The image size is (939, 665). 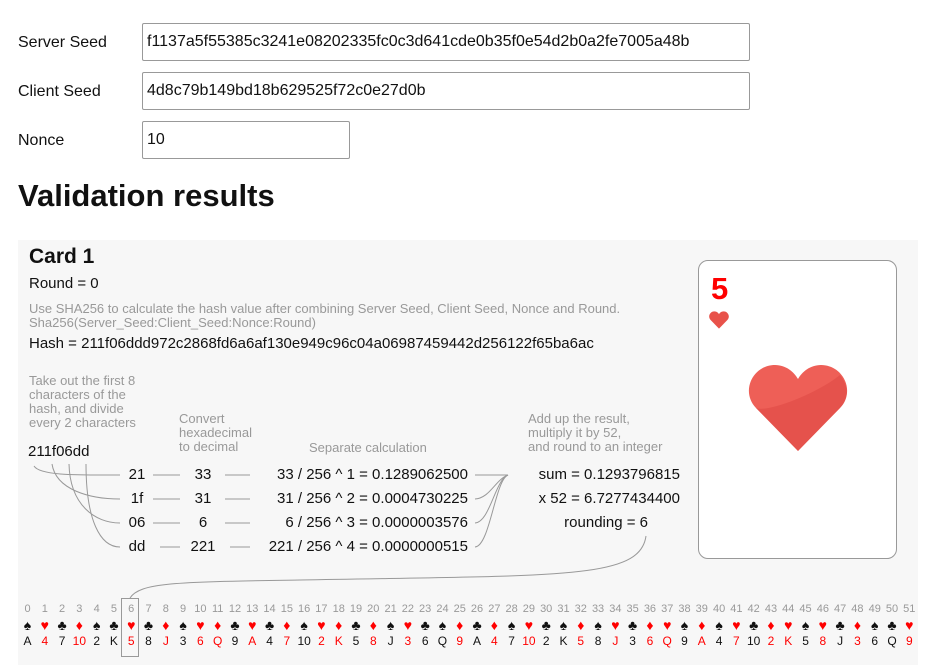 What do you see at coordinates (446, 91) in the screenshot?
I see `client-seed-input` at bounding box center [446, 91].